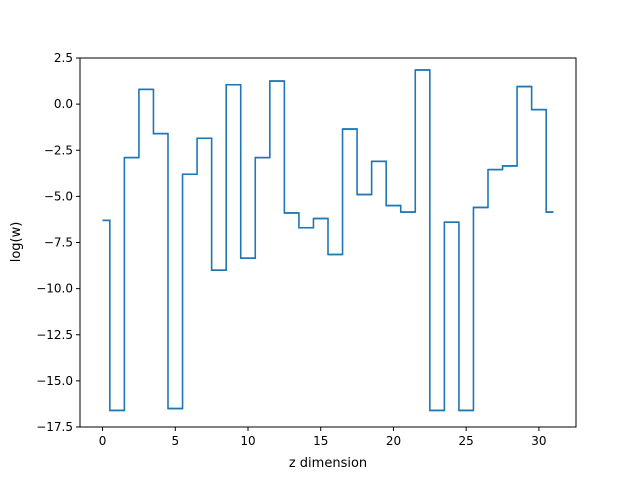 This screenshot has height=484, width=640. Describe the element at coordinates (63, 104) in the screenshot. I see `y-tick-label: 0.0` at that location.